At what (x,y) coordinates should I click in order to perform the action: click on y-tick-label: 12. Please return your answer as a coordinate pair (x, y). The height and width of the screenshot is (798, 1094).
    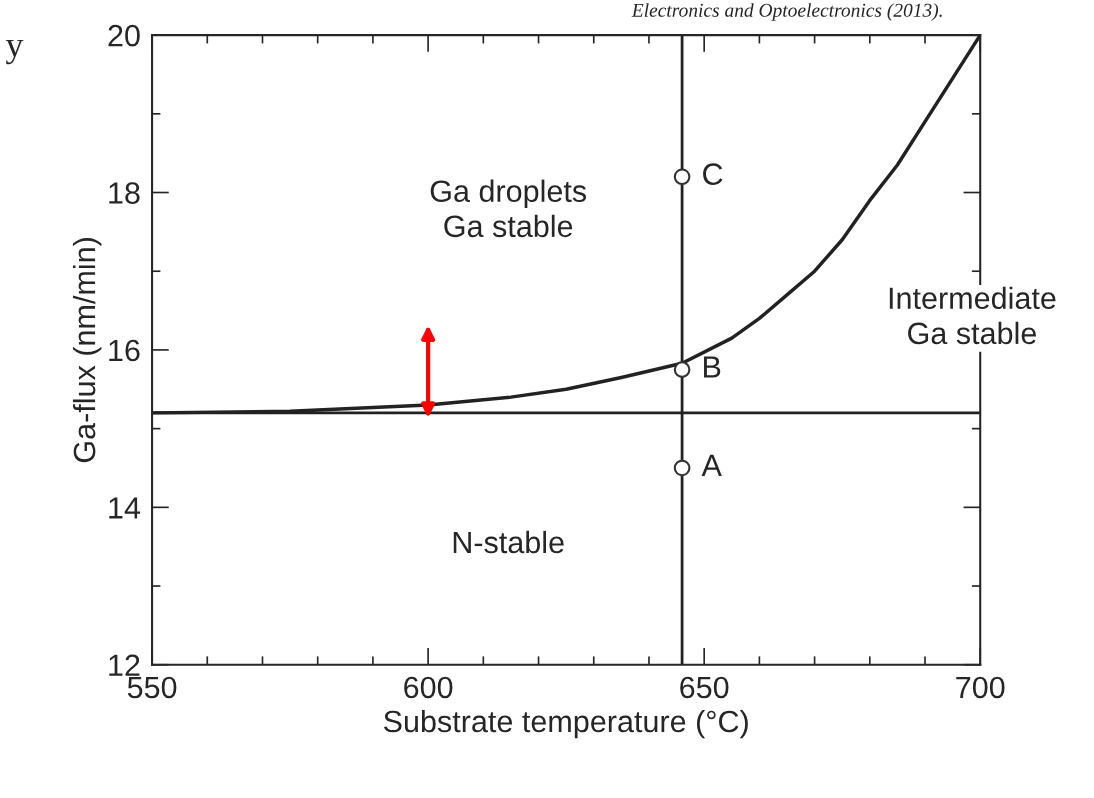
    Looking at the image, I should click on (124, 665).